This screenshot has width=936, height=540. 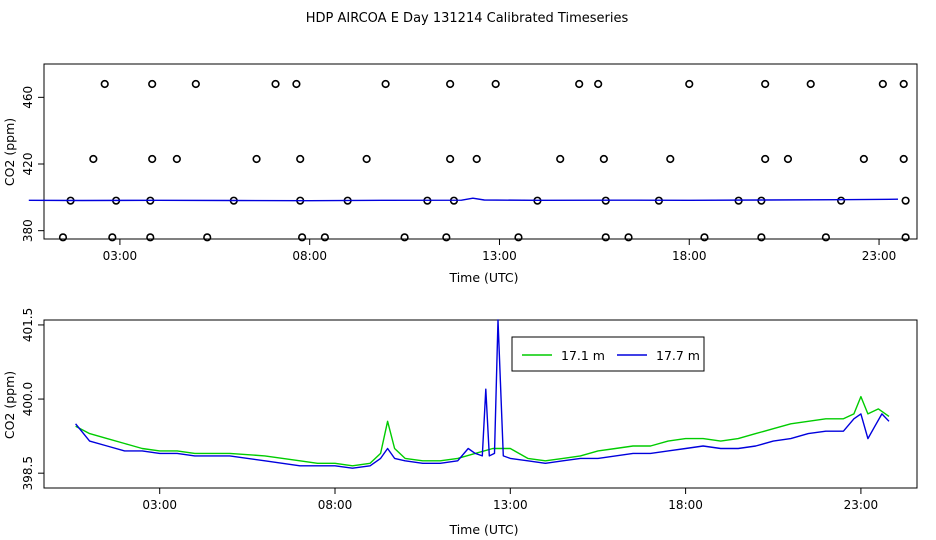 What do you see at coordinates (510, 505) in the screenshot?
I see `bottom-x-tick-label: 13:00` at bounding box center [510, 505].